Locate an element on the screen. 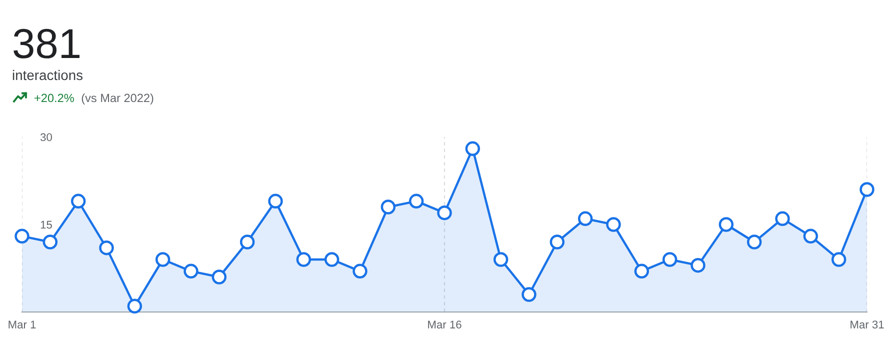 The width and height of the screenshot is (889, 338). x-tick-label: Mar 16 is located at coordinates (445, 324).